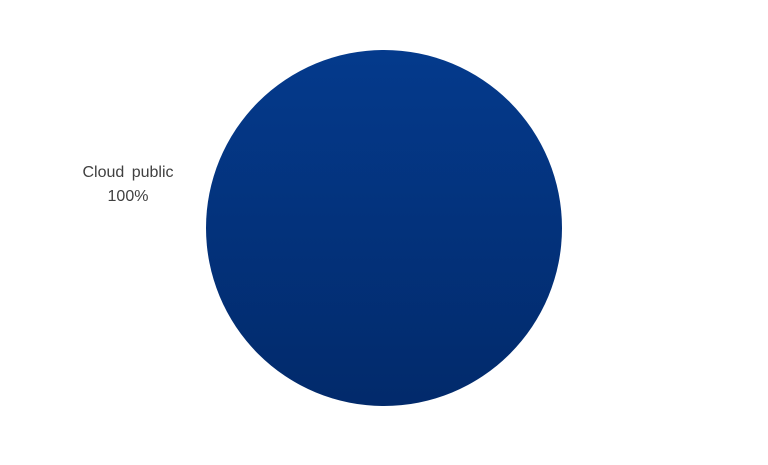  Describe the element at coordinates (128, 196) in the screenshot. I see `slice-label-value: 100%` at that location.